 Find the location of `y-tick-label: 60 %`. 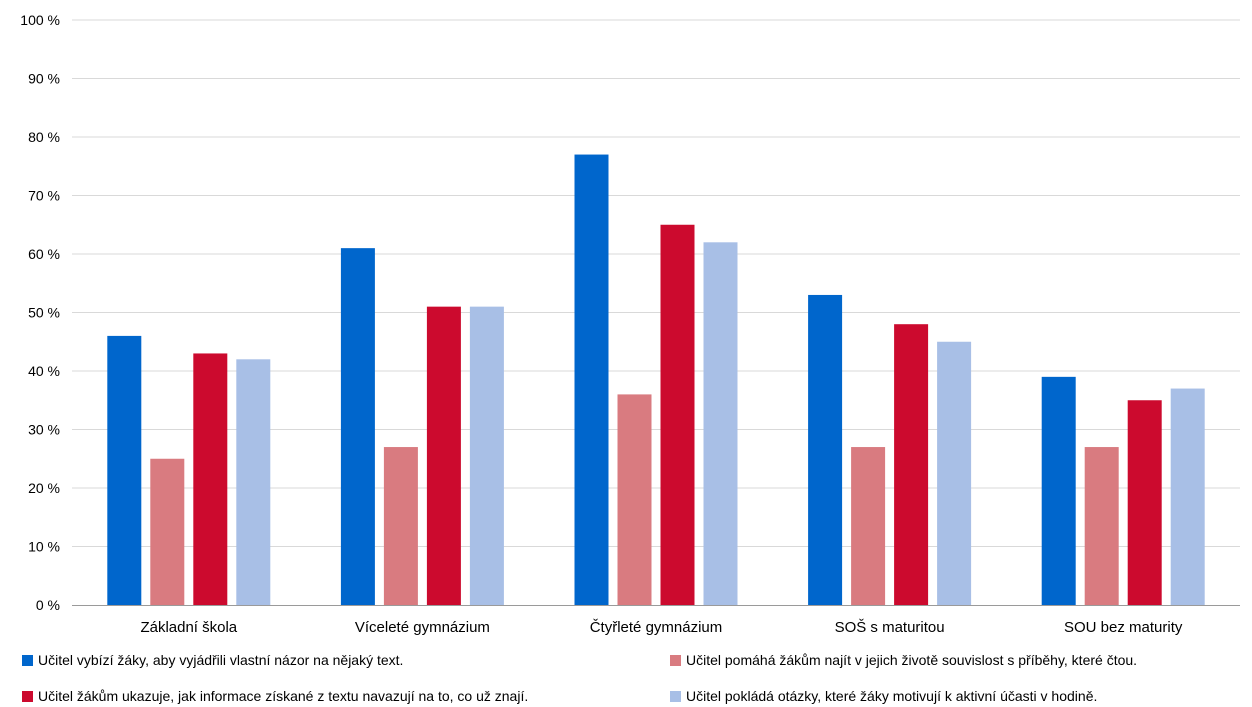

y-tick-label: 60 % is located at coordinates (44, 254).